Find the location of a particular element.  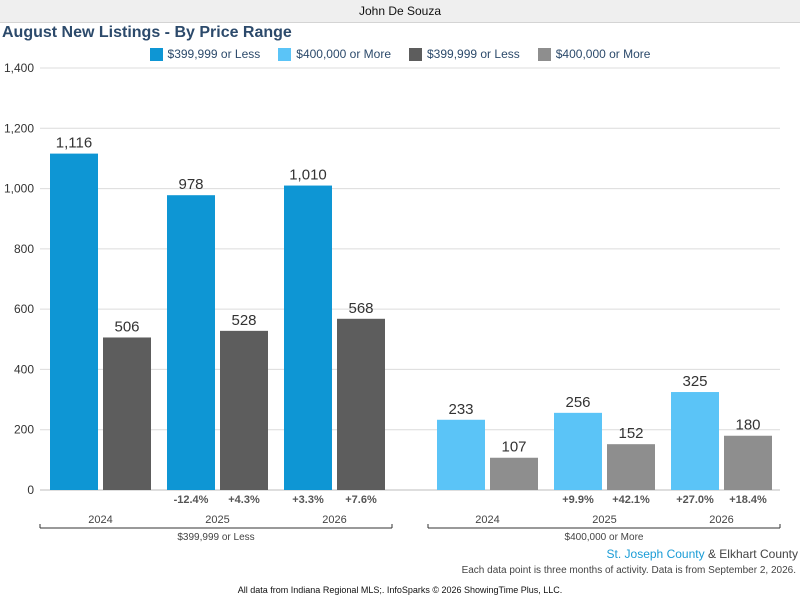

bar-g0-2026-s1 is located at coordinates (361, 404).